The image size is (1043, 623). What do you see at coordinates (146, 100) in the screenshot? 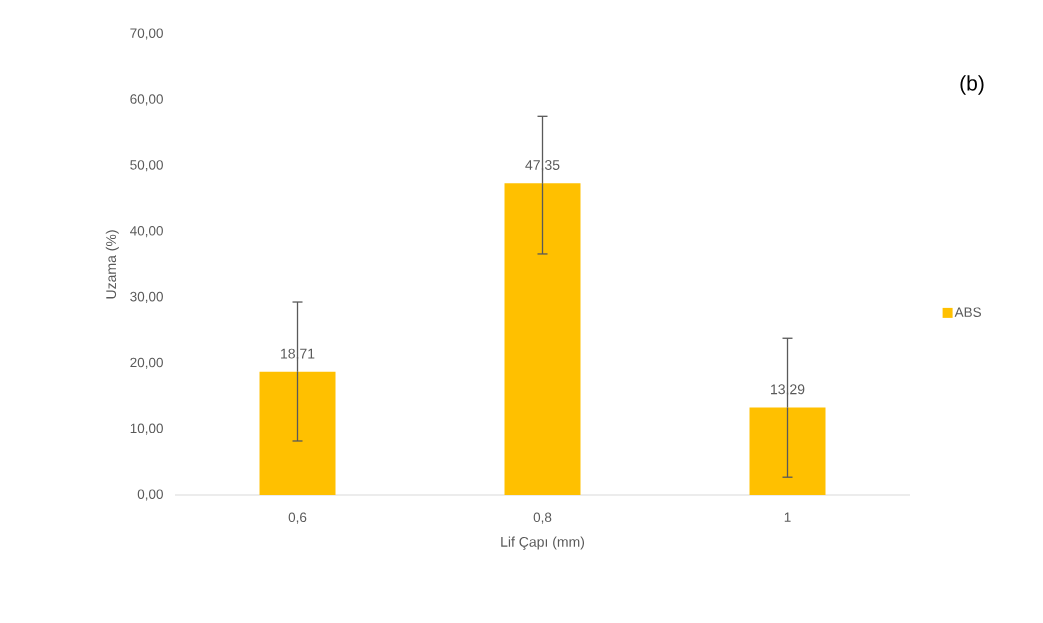
I see `y-tick-label: 60,00` at bounding box center [146, 100].